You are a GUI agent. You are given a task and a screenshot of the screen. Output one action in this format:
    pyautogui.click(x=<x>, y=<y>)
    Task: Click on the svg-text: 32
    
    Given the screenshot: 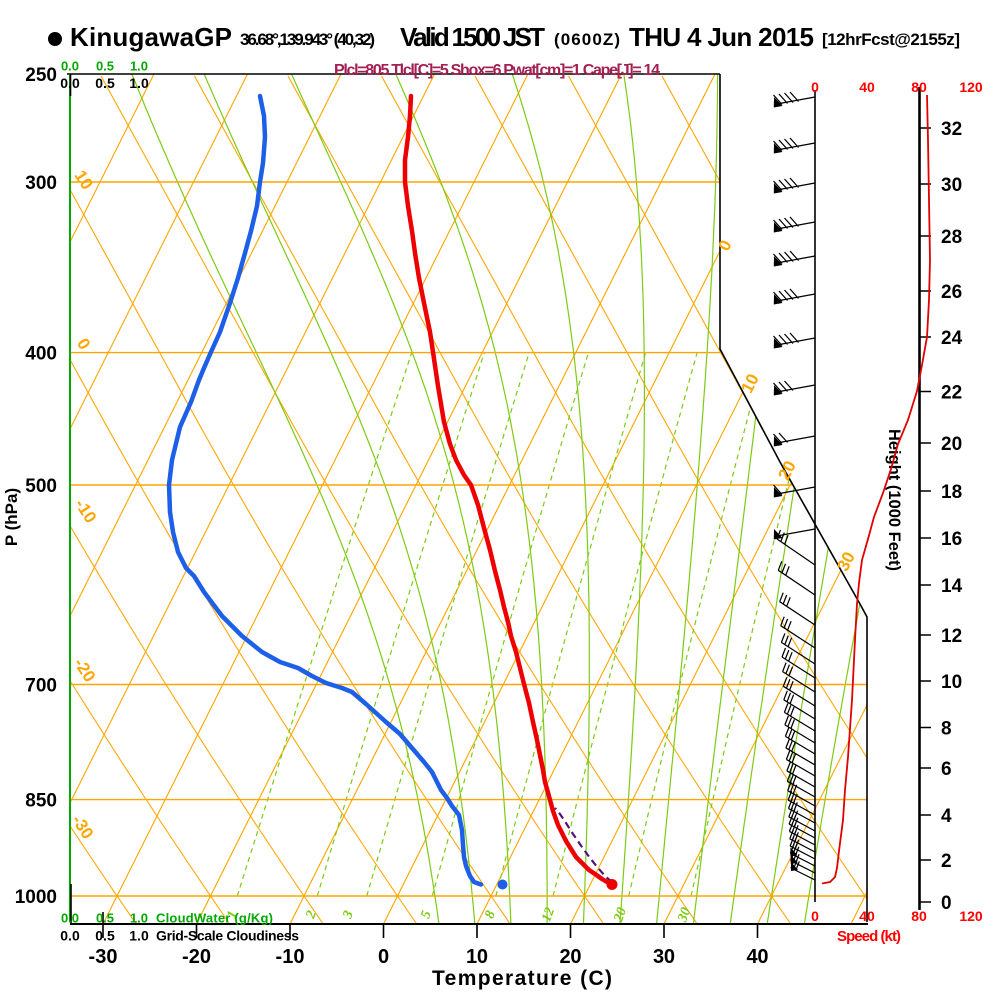 What is the action you would take?
    pyautogui.click(x=951, y=129)
    